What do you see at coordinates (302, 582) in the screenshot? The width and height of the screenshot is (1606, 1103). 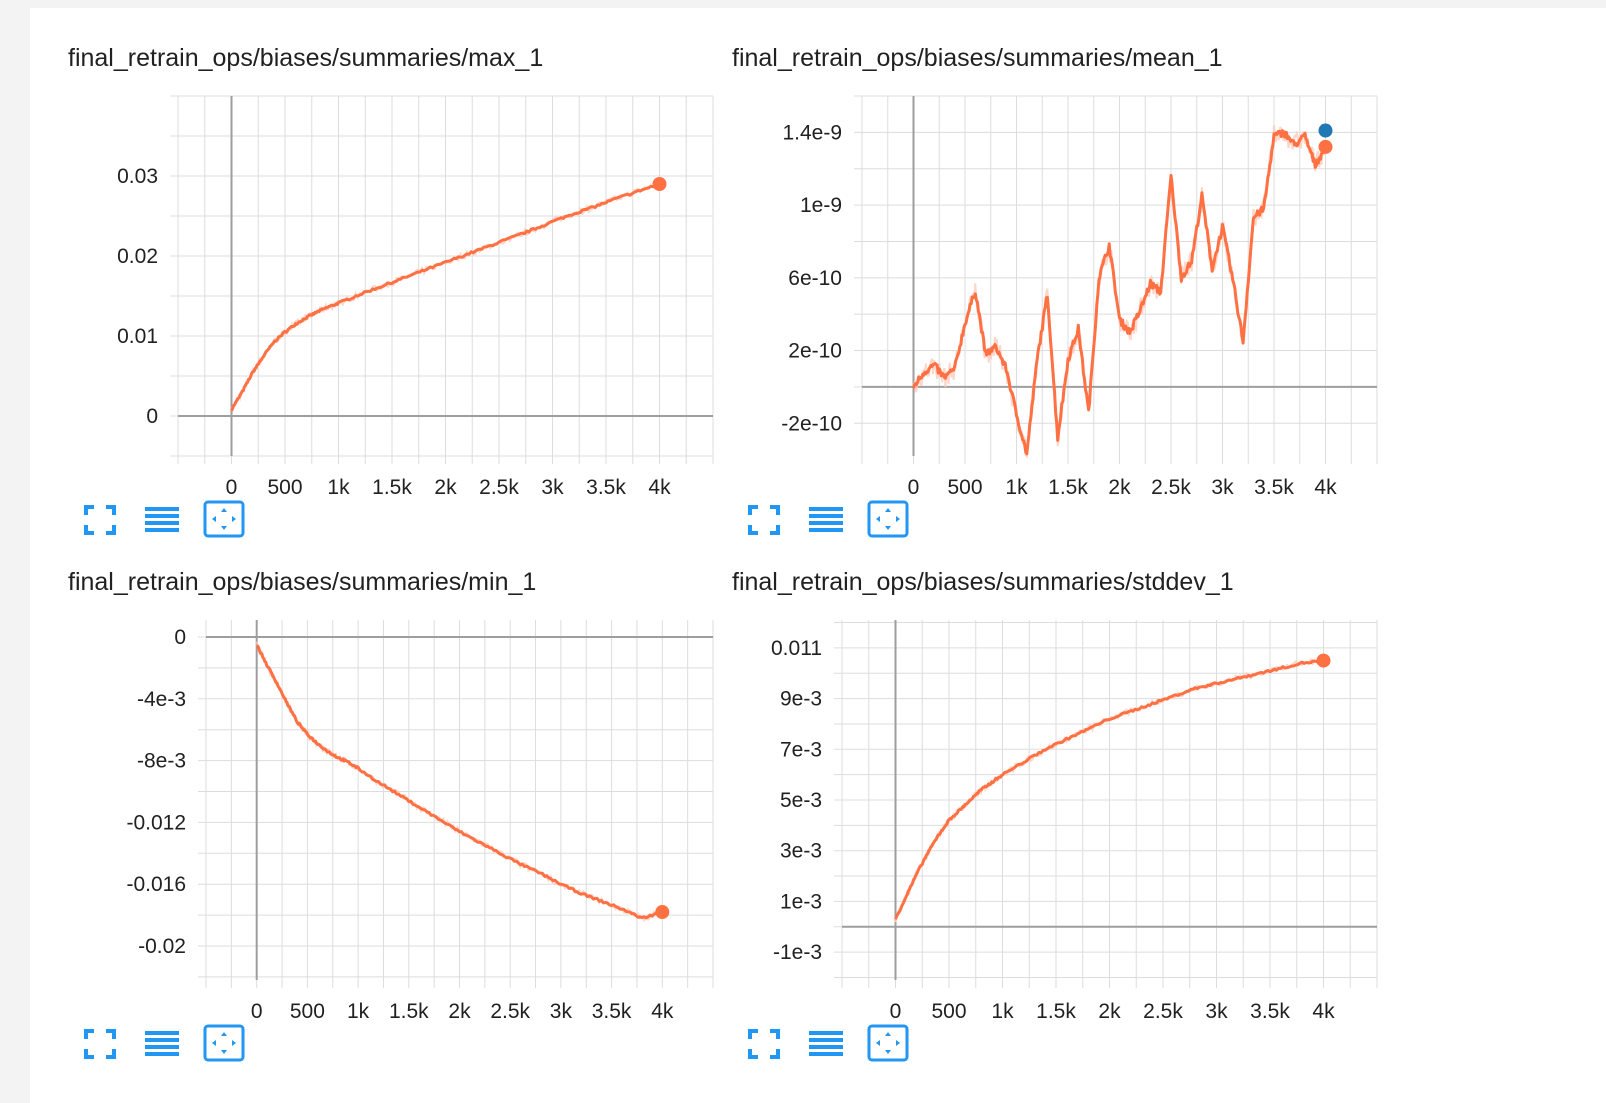 I see `chart-title: final_retrain_ops/biases/summaries/min_1` at bounding box center [302, 582].